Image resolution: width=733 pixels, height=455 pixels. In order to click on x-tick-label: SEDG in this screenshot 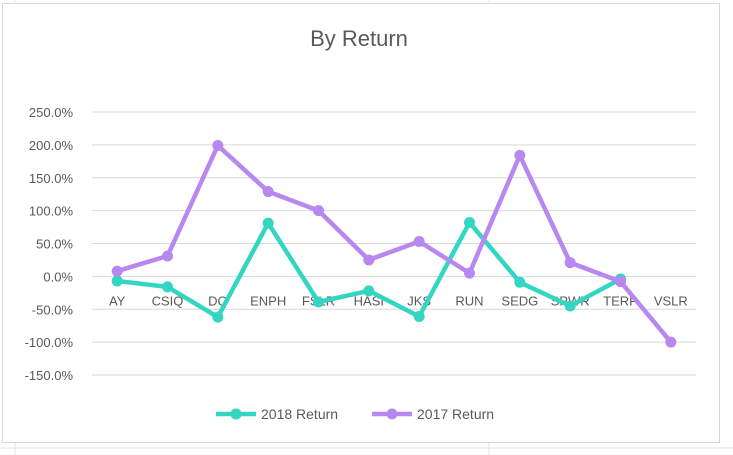, I will do `click(519, 300)`.